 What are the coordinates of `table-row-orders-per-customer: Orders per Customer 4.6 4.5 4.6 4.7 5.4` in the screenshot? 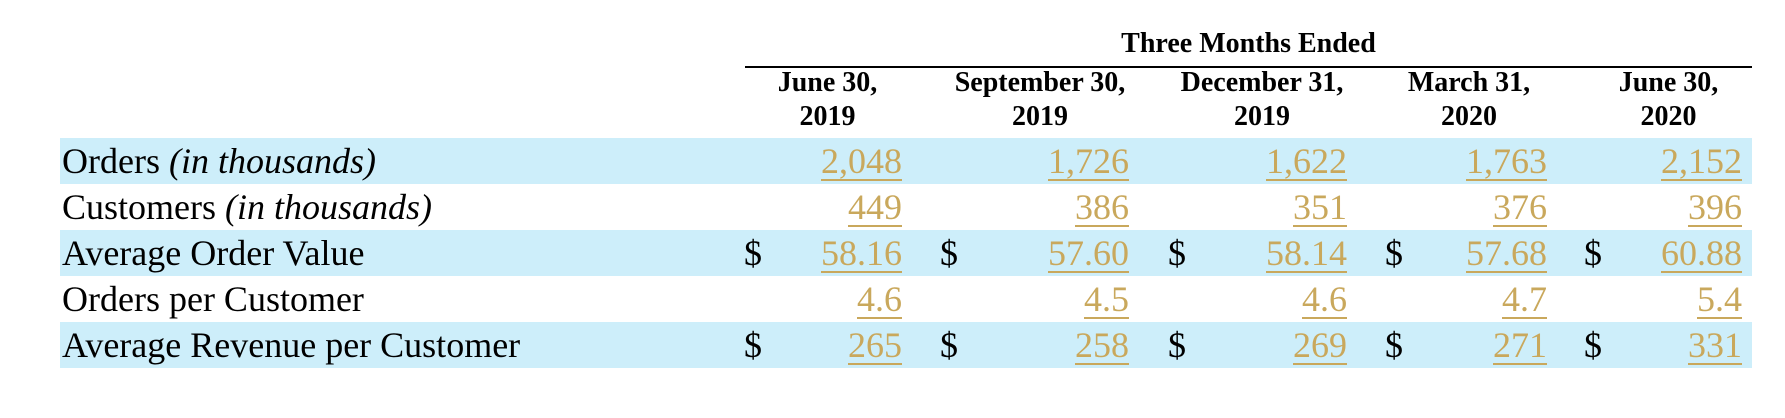 It's located at (906, 299).